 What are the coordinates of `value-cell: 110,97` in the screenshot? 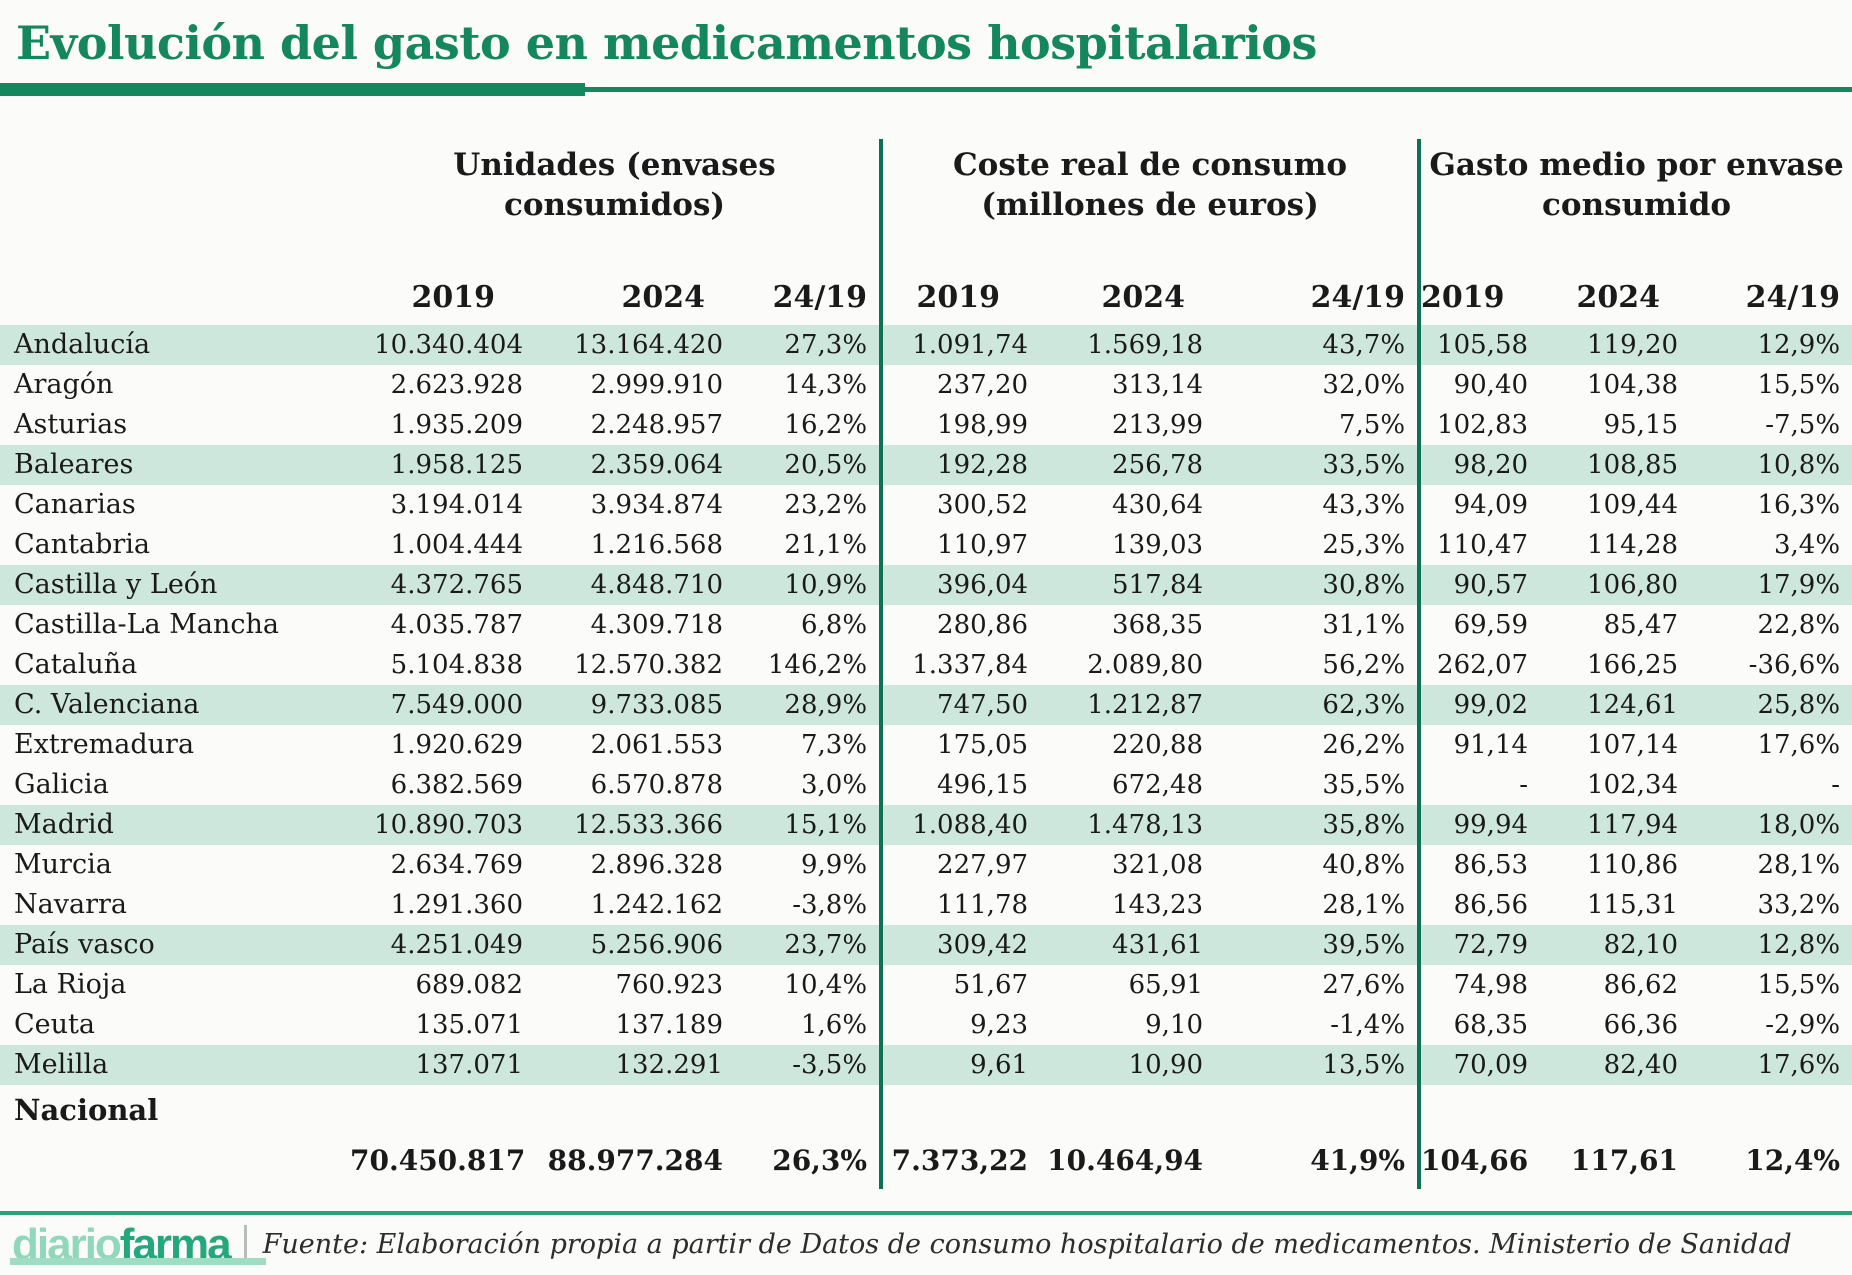 It's located at (960, 544).